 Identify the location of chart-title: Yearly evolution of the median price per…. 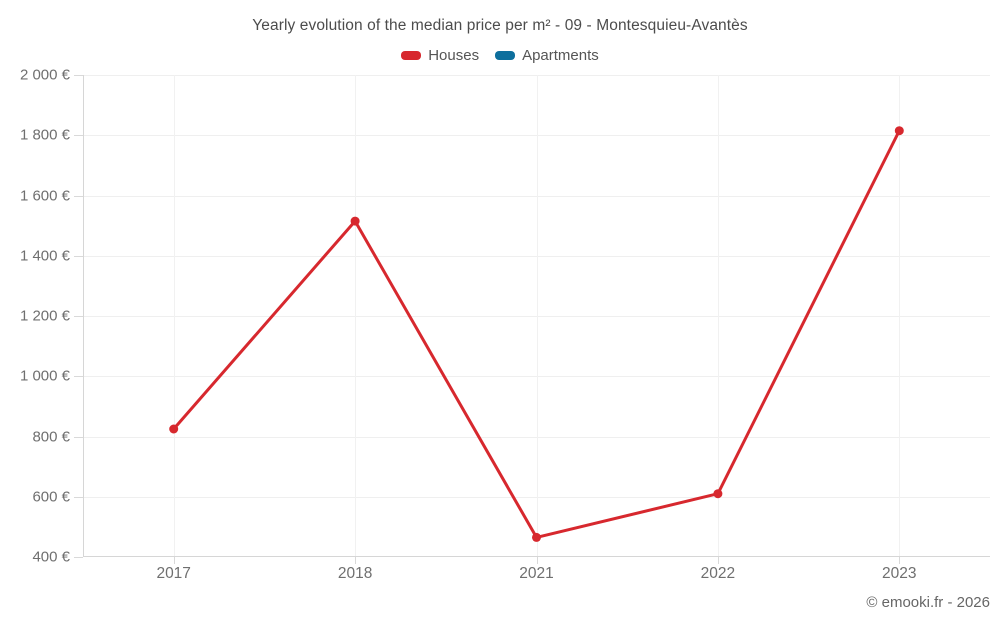
(500, 25).